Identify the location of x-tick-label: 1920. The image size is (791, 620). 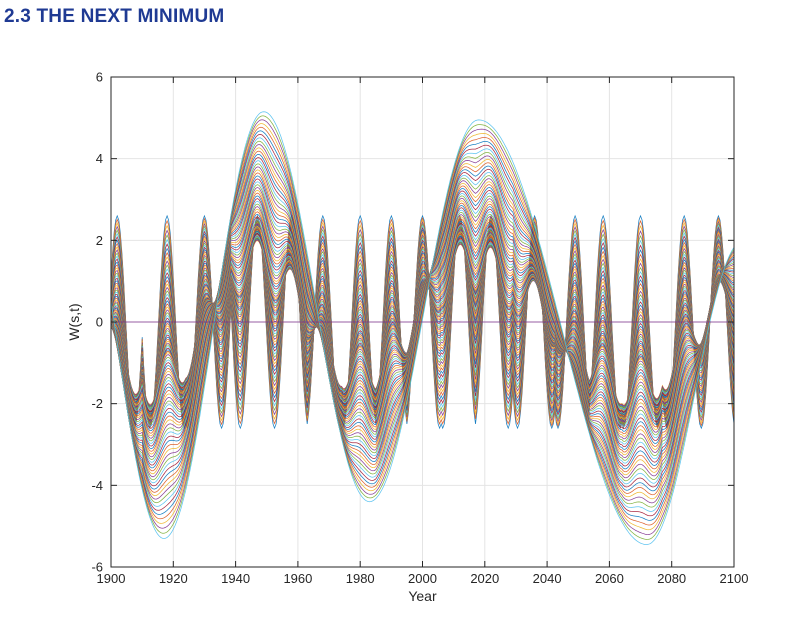
(173, 578).